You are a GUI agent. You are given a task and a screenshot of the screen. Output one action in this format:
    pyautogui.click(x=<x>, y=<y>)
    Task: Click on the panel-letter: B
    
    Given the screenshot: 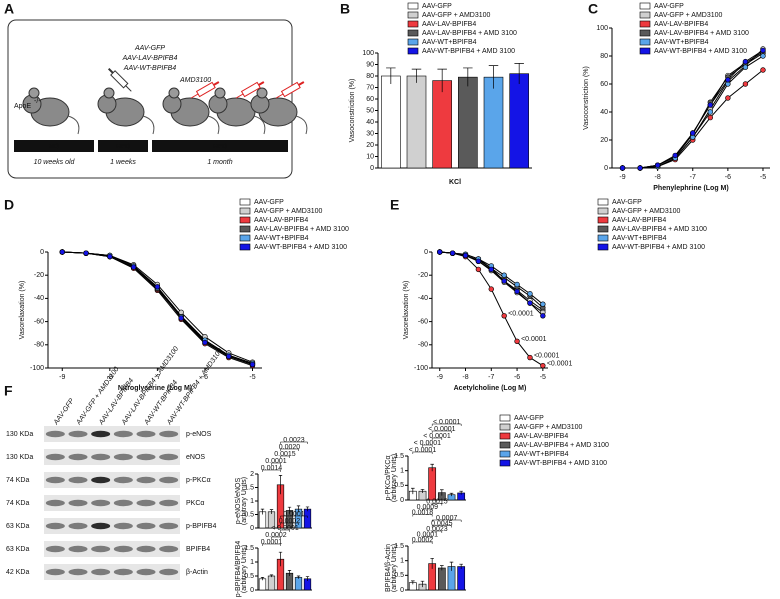 What is the action you would take?
    pyautogui.click(x=345, y=9)
    